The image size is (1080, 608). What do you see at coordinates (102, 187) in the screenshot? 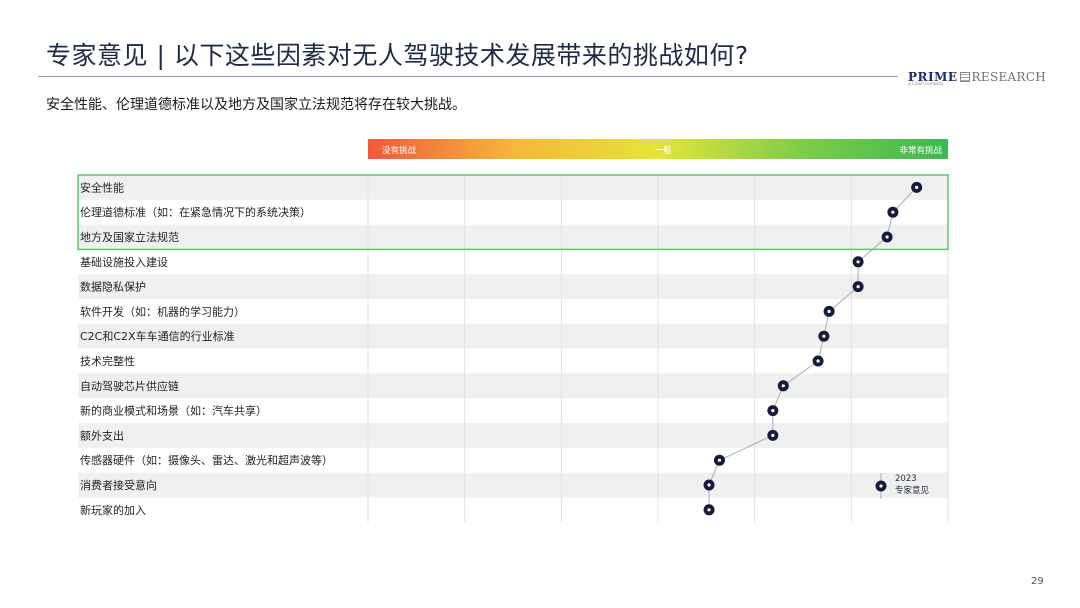
I see `category-label: 安全性能` at bounding box center [102, 187].